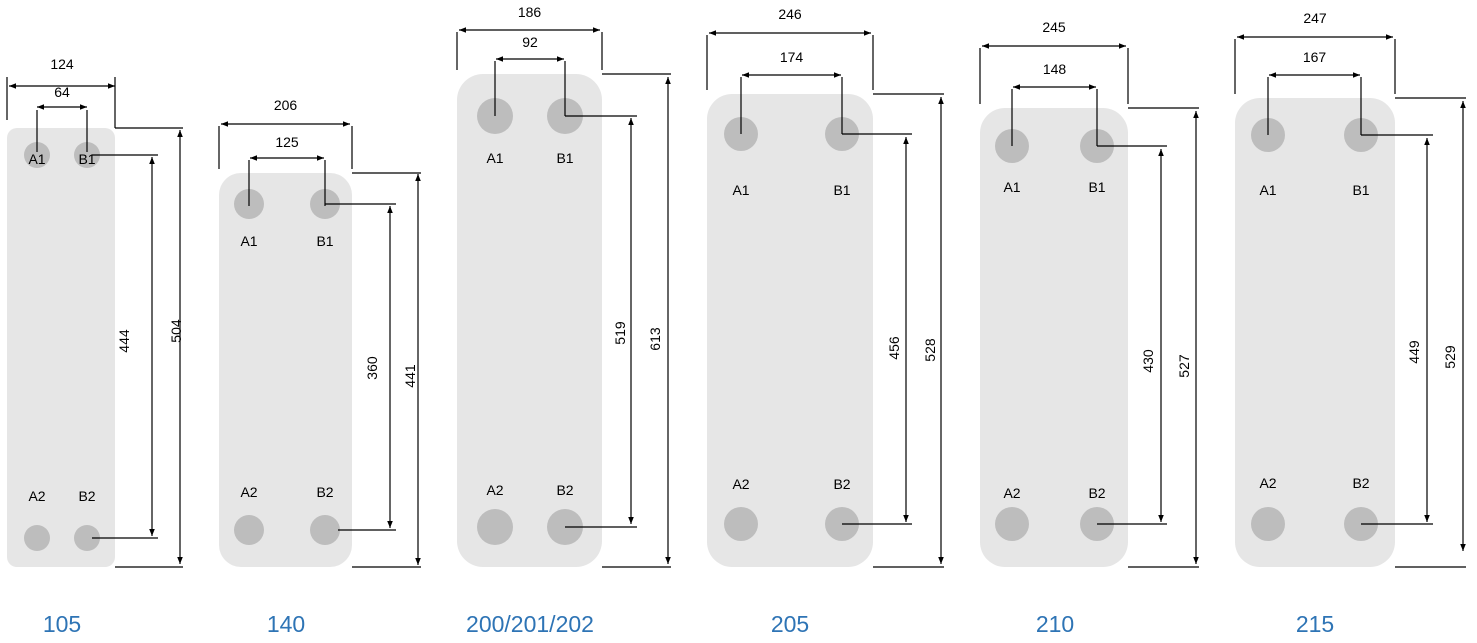 The image size is (1477, 643). Describe the element at coordinates (1315, 57) in the screenshot. I see `port-spacing-label: 167` at that location.